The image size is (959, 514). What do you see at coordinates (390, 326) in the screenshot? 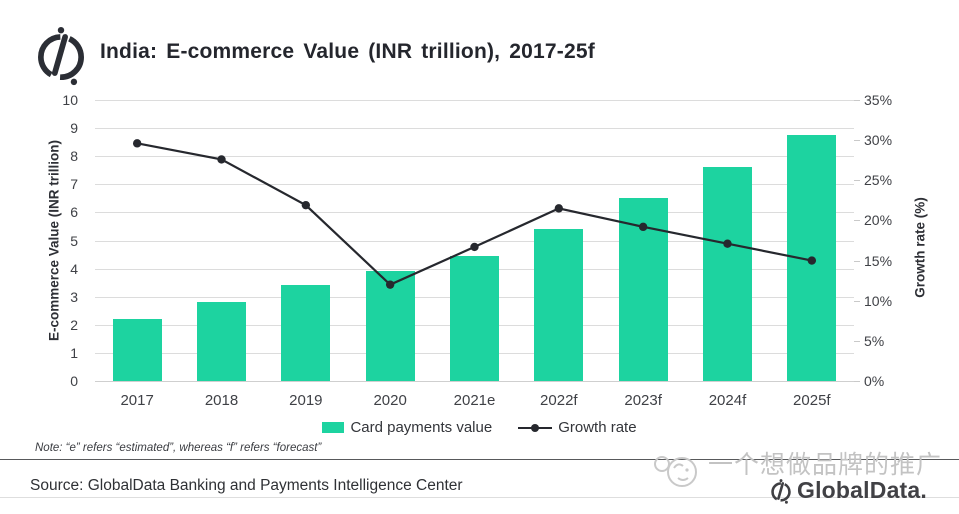
I see `bar-2020` at bounding box center [390, 326].